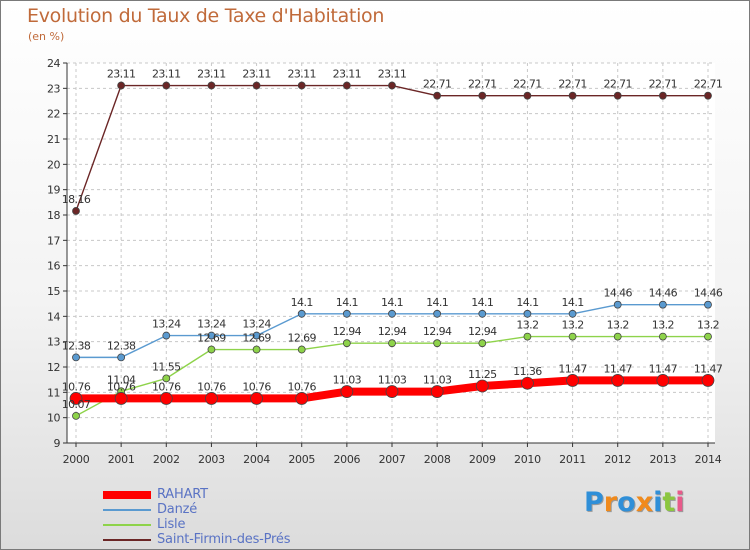 The height and width of the screenshot is (550, 750). What do you see at coordinates (171, 524) in the screenshot?
I see `legend-label-lisle: Lisle` at bounding box center [171, 524].